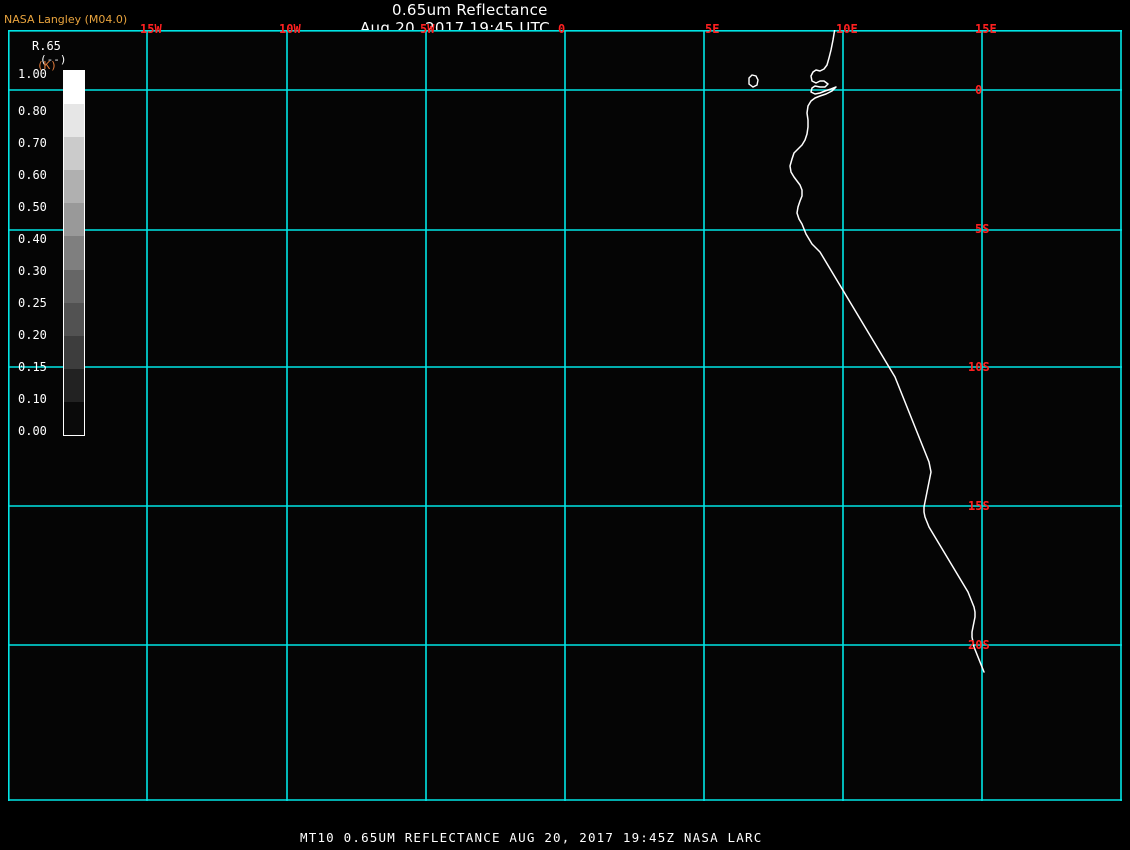 This screenshot has height=850, width=1130. What do you see at coordinates (32, 239) in the screenshot?
I see `colorbar-tick-0-40: 0.40` at bounding box center [32, 239].